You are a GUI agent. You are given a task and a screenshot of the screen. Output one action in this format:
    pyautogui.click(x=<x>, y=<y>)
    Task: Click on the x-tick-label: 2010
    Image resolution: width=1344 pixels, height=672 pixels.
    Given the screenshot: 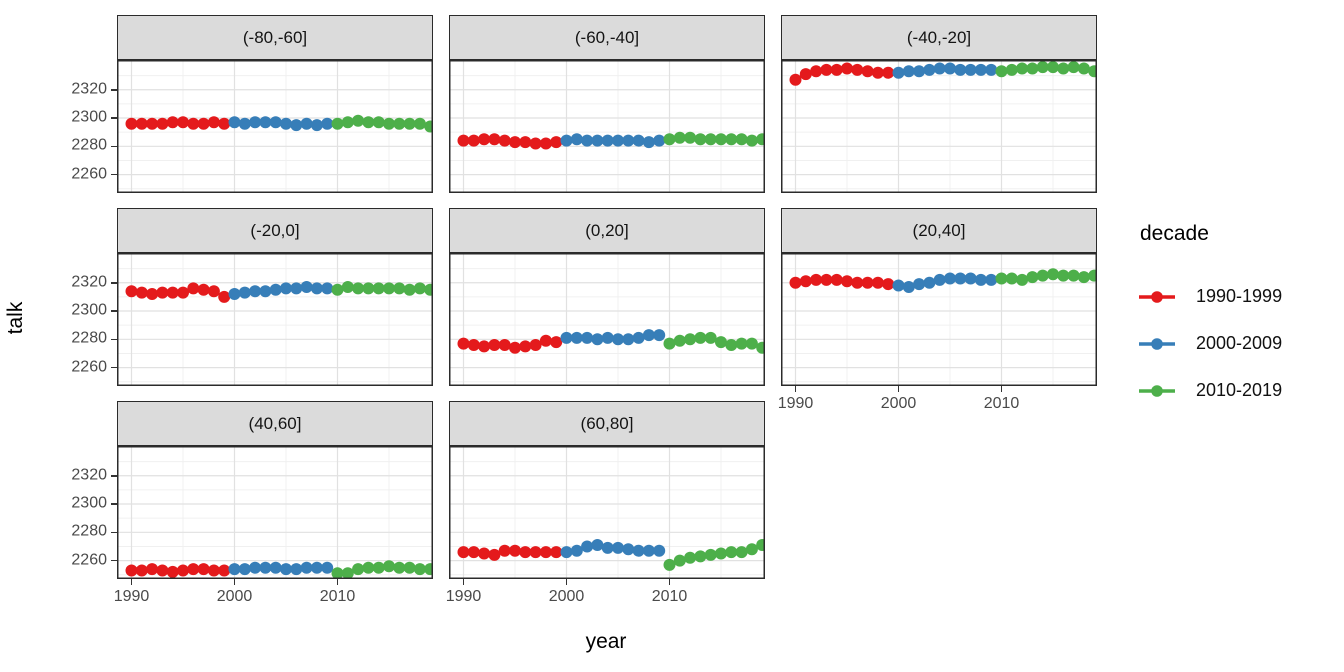 What is the action you would take?
    pyautogui.click(x=1001, y=403)
    